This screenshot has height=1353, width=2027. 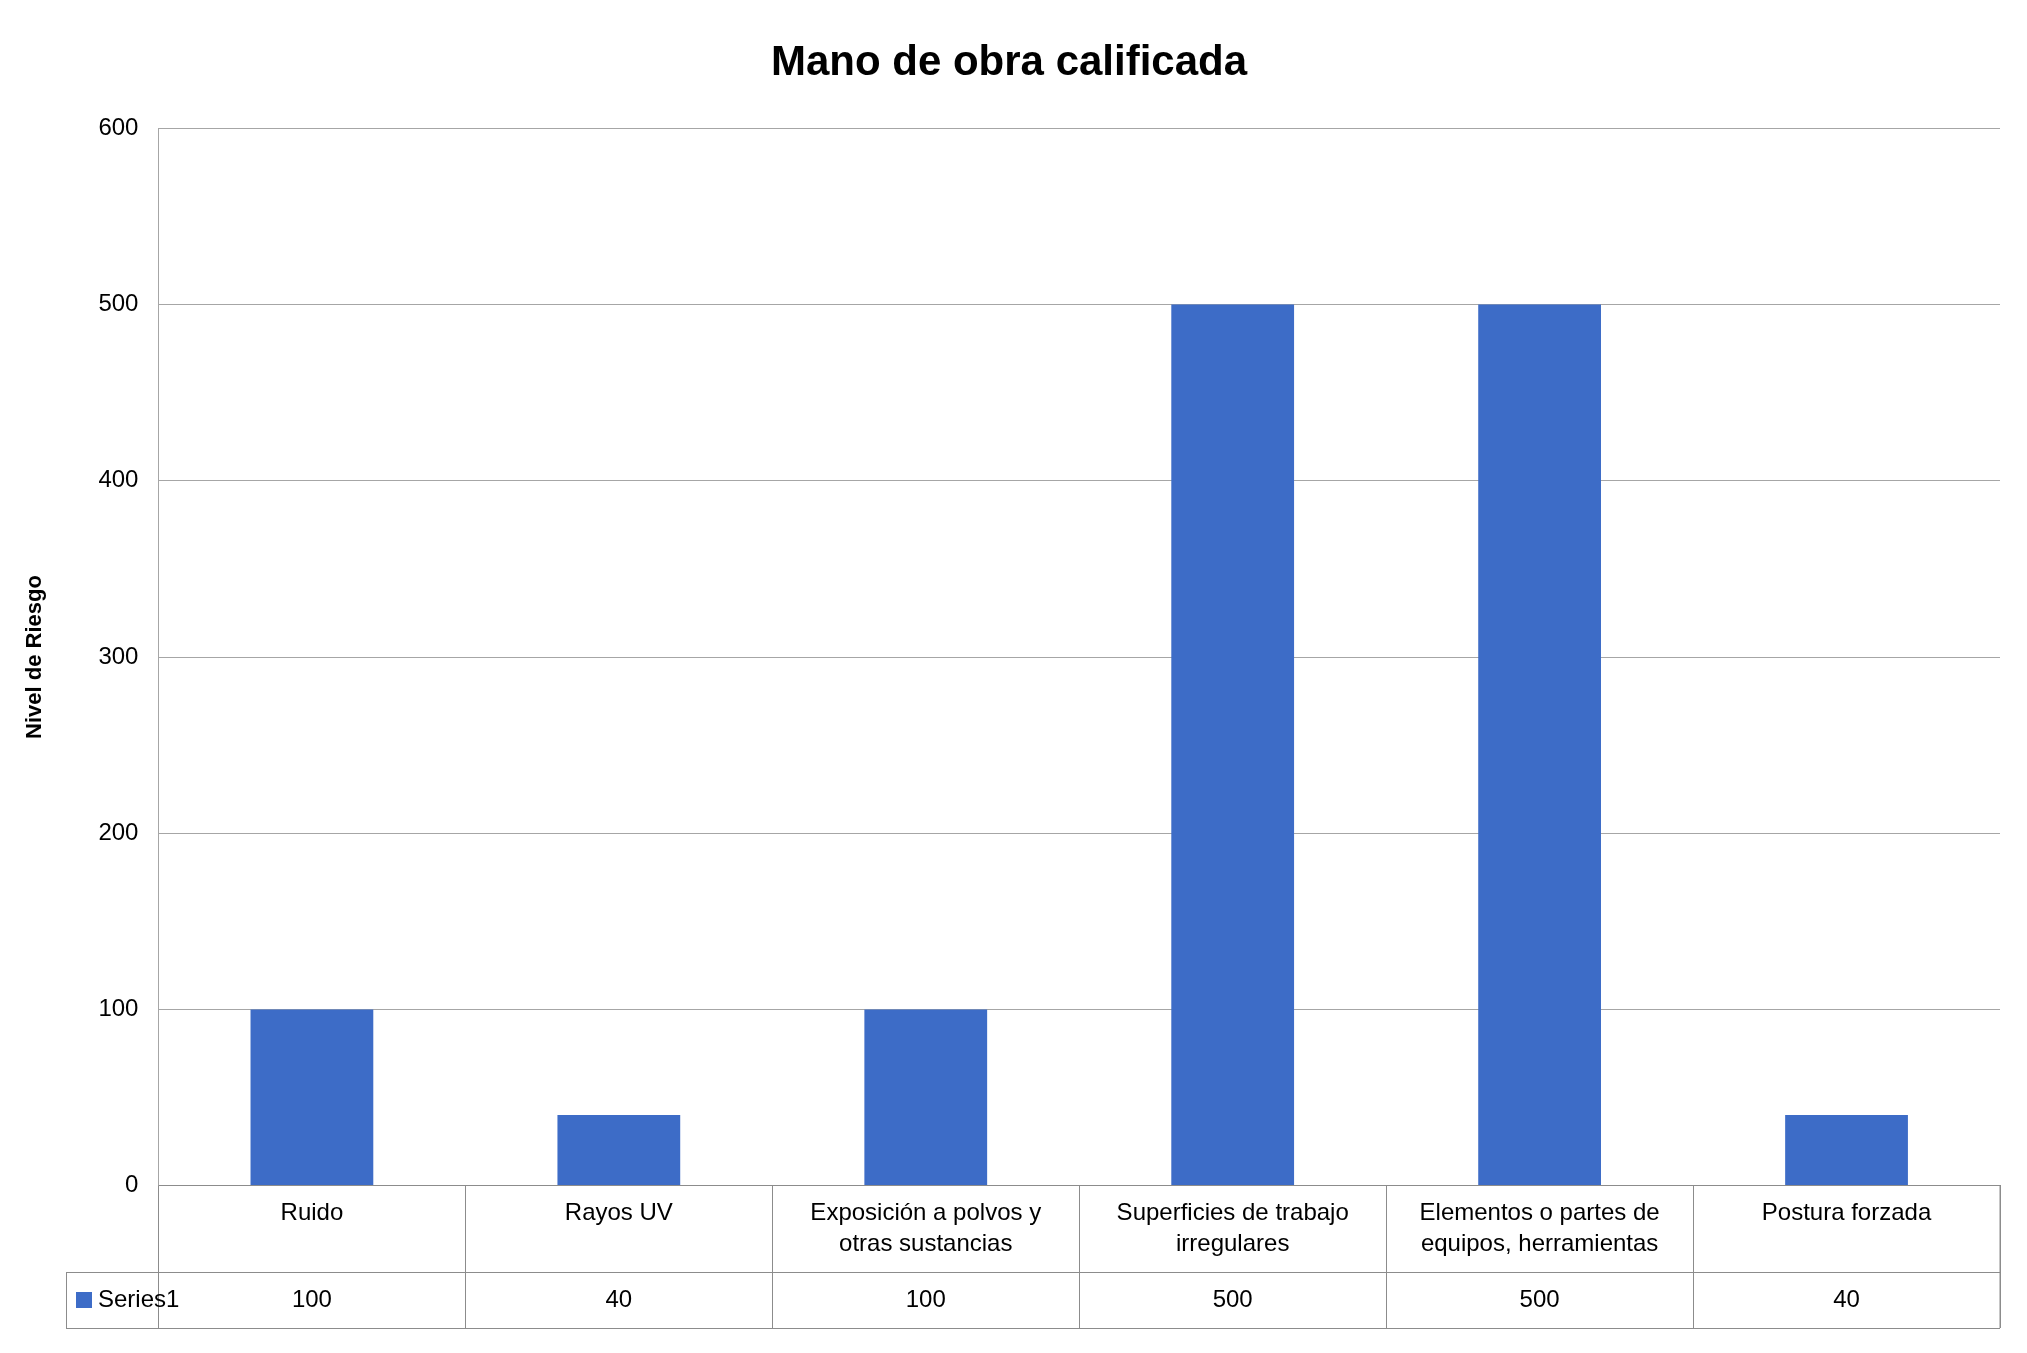 I want to click on legend-label: Series1, so click(x=139, y=1298).